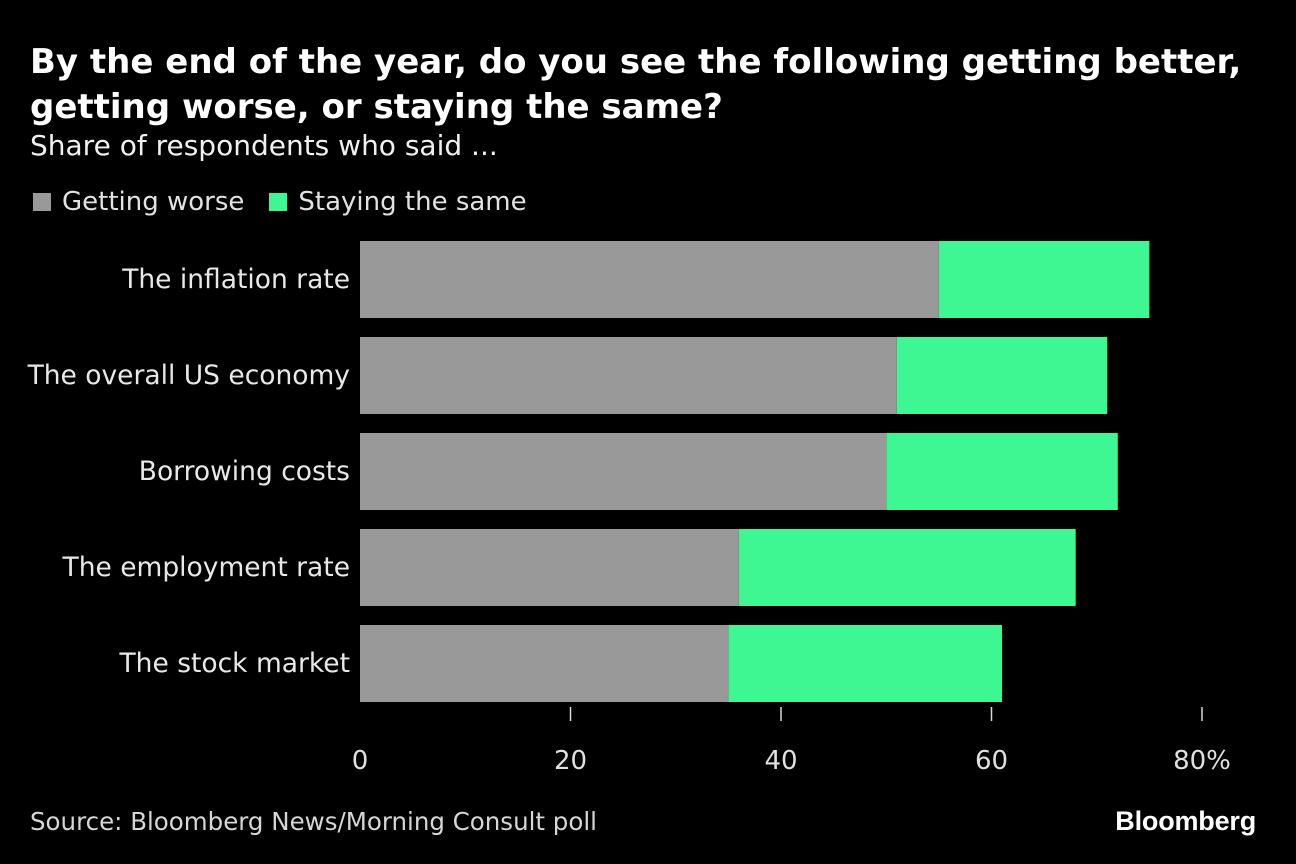  Describe the element at coordinates (865, 663) in the screenshot. I see `bar-staying-the-same-the-stock-market` at that location.